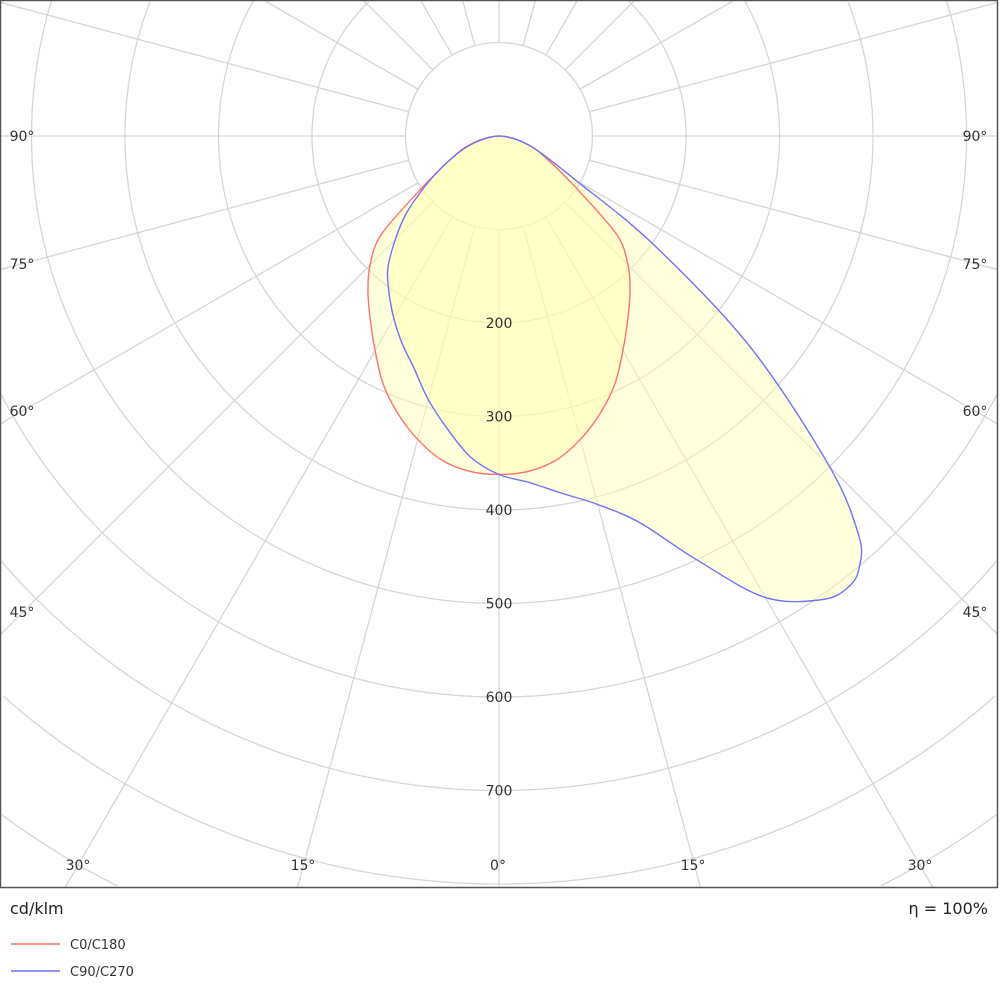 The width and height of the screenshot is (1000, 1000). What do you see at coordinates (499, 698) in the screenshot?
I see `radial-tick-label: 600` at bounding box center [499, 698].